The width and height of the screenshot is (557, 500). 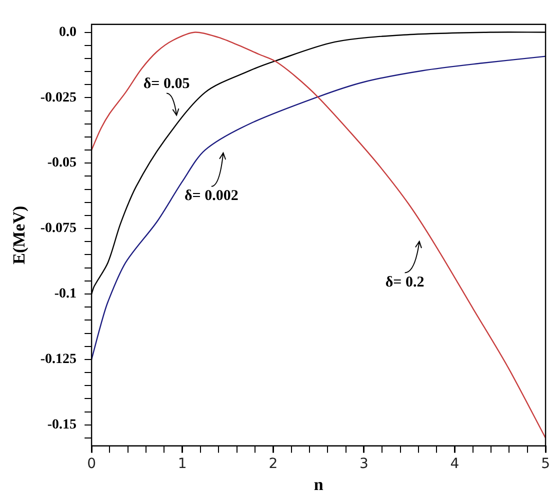 What do you see at coordinates (68, 32) in the screenshot?
I see `y-tick-label: 0.0` at bounding box center [68, 32].